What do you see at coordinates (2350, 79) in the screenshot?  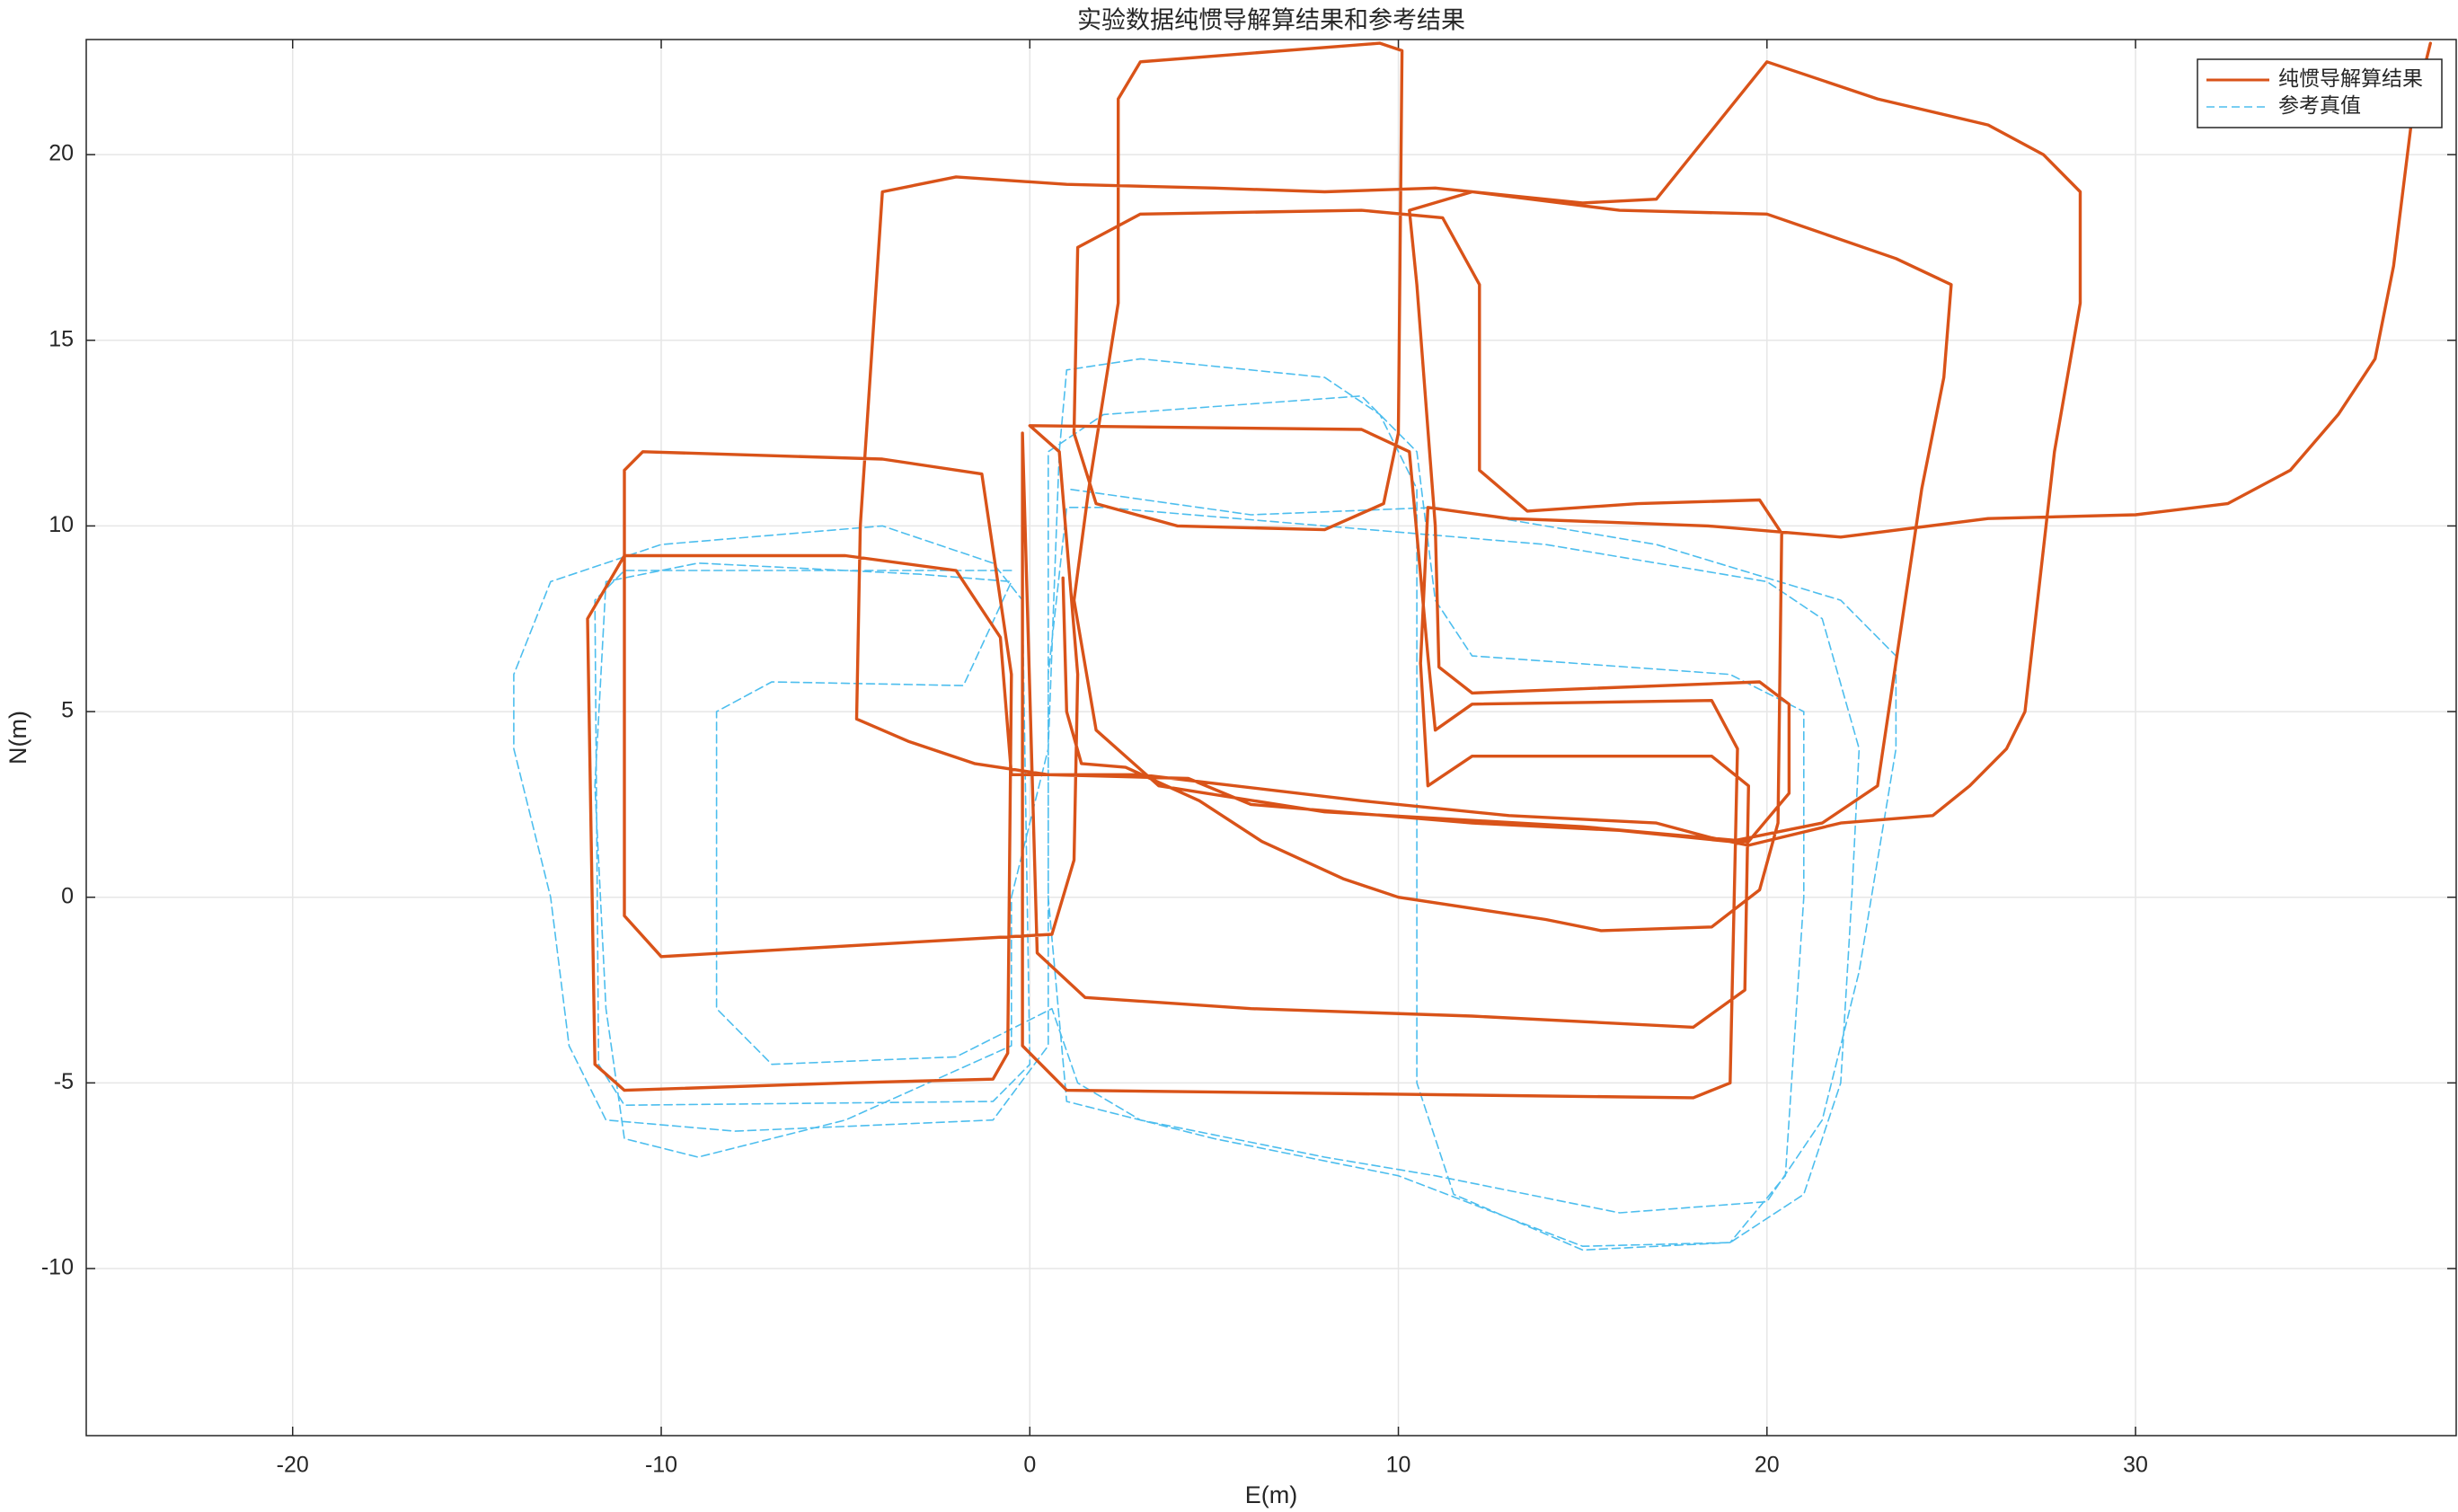 I see `legend-label: 纯惯导解算结果` at bounding box center [2350, 79].